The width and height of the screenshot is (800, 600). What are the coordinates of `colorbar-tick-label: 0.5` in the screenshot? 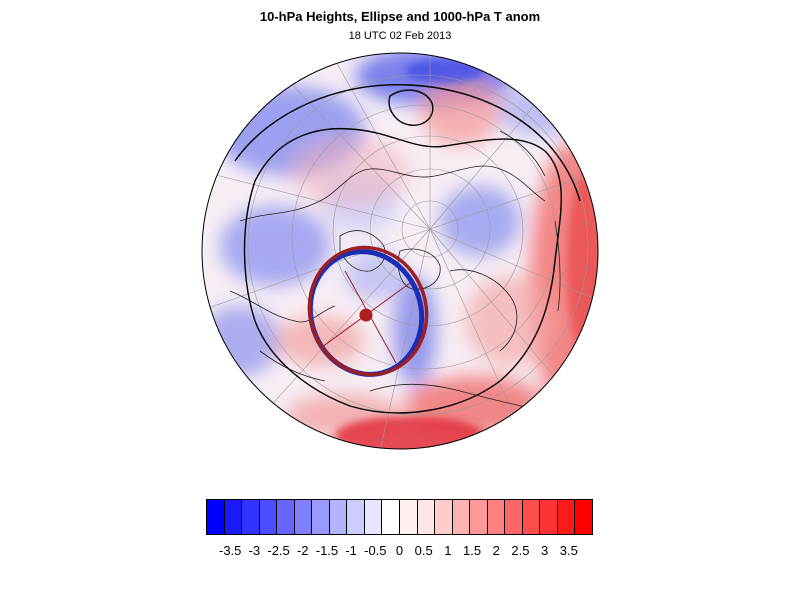 It's located at (423, 550).